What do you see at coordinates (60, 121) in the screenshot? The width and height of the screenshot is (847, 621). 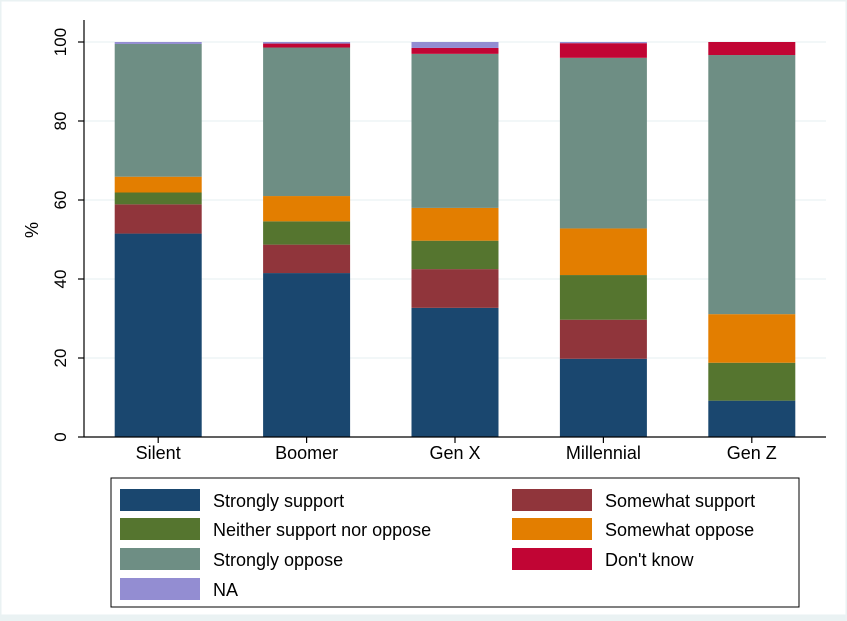 I see `y-tick-label: 80` at bounding box center [60, 121].